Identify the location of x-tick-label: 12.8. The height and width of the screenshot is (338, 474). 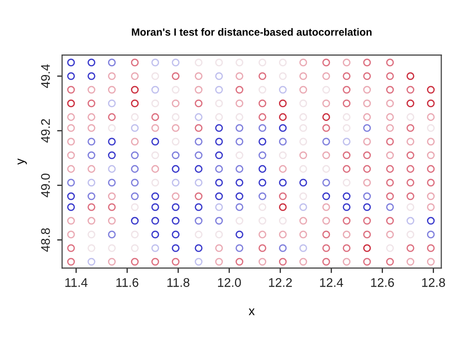
(434, 282).